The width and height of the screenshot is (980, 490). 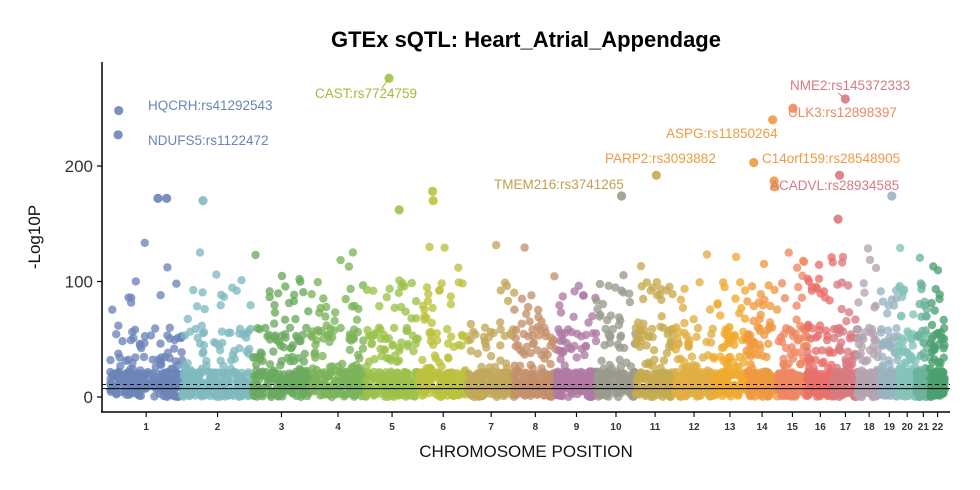 I want to click on x-tick-label: 9, so click(x=577, y=427).